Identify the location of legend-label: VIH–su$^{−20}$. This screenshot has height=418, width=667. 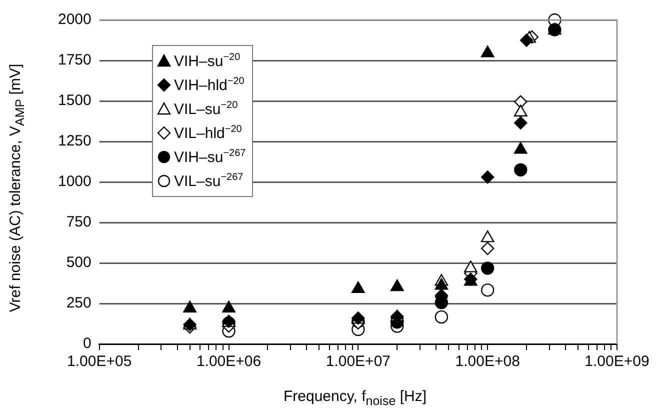
(207, 61).